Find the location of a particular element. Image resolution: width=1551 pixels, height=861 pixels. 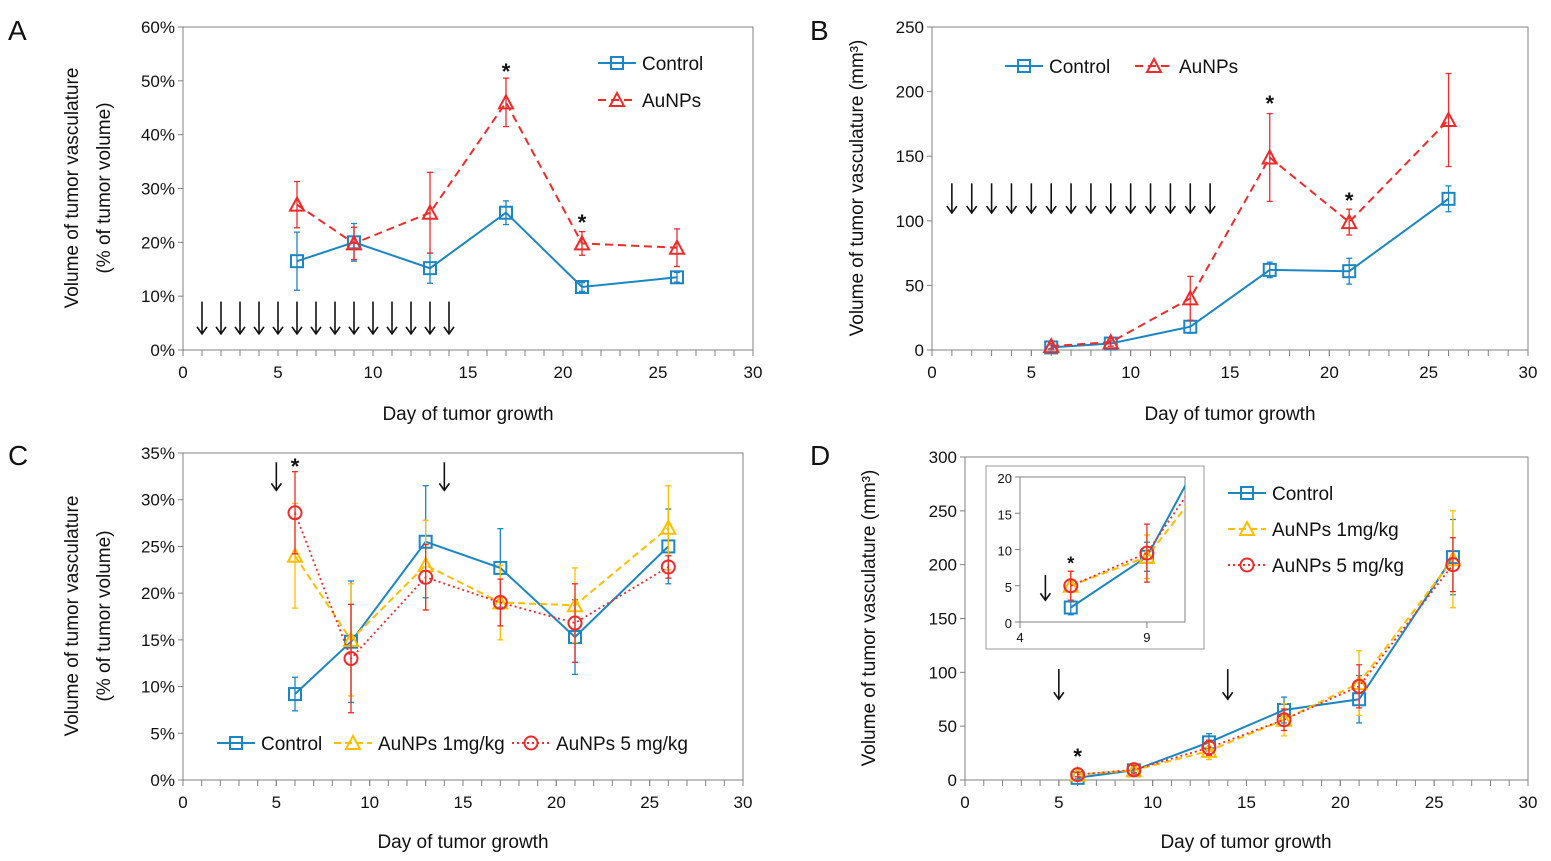

y-tick-label: 300 is located at coordinates (943, 457).